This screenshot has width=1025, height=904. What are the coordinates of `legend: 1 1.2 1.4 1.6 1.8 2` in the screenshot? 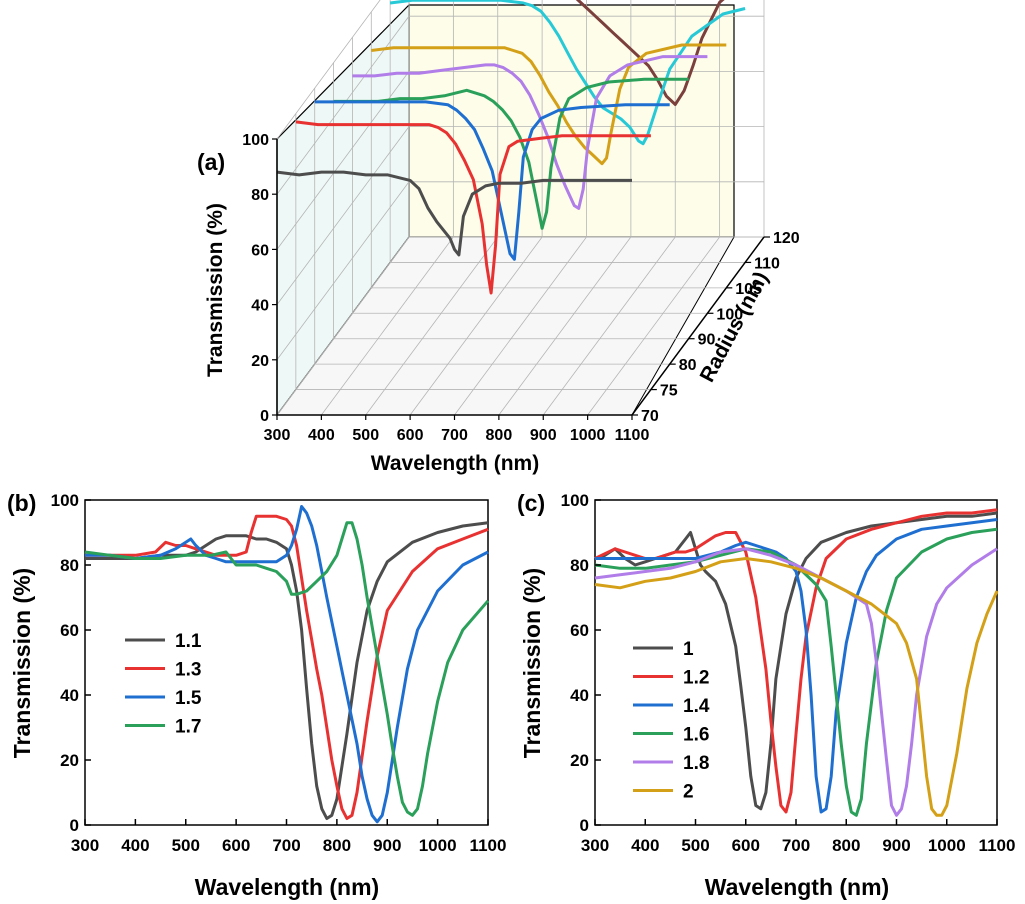 It's located at (671, 721).